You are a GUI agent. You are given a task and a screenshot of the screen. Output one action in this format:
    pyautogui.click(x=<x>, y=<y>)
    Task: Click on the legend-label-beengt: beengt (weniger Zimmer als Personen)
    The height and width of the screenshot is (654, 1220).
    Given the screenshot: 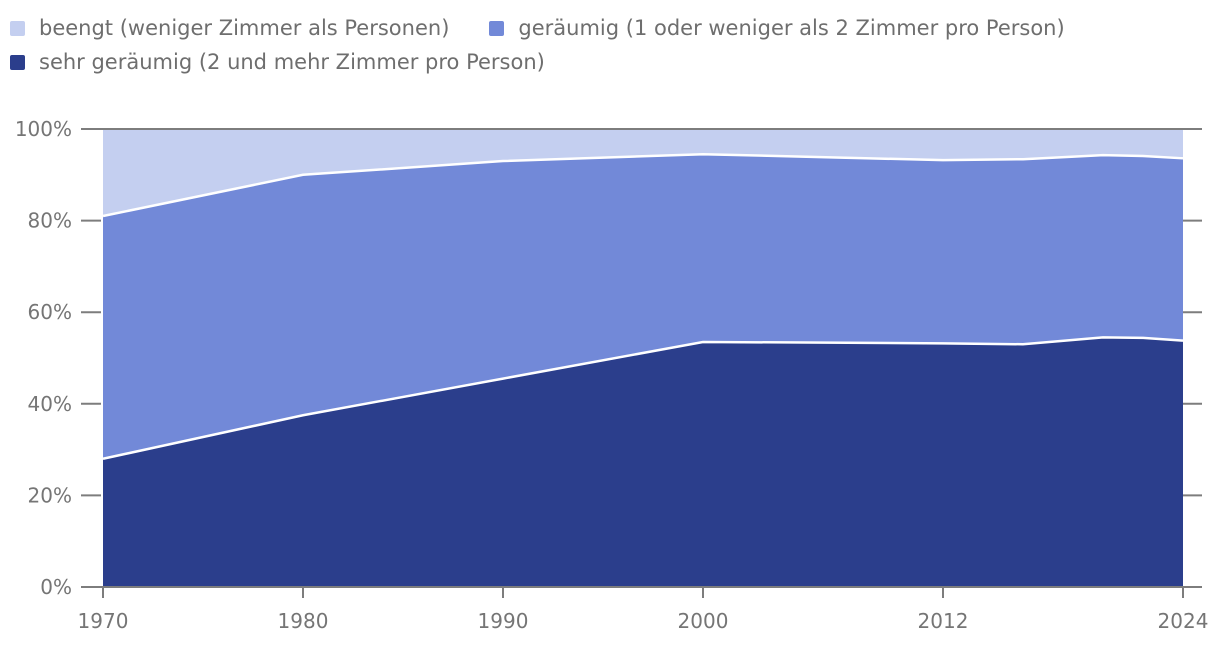 What is the action you would take?
    pyautogui.click(x=244, y=28)
    